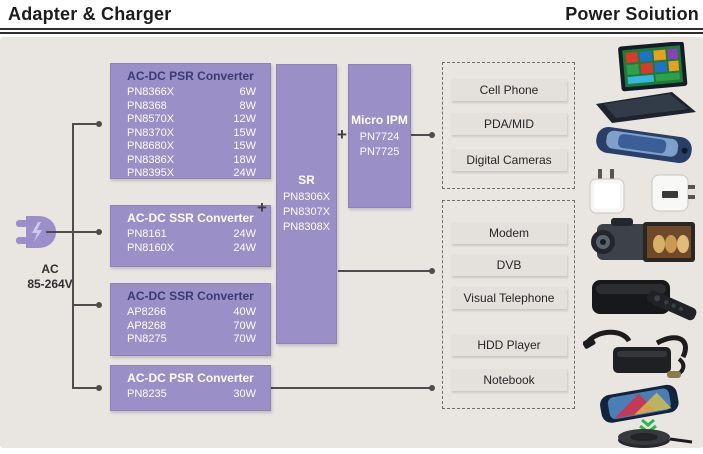 This screenshot has height=454, width=703. I want to click on page-subtitle: Power Soiution, so click(632, 14).